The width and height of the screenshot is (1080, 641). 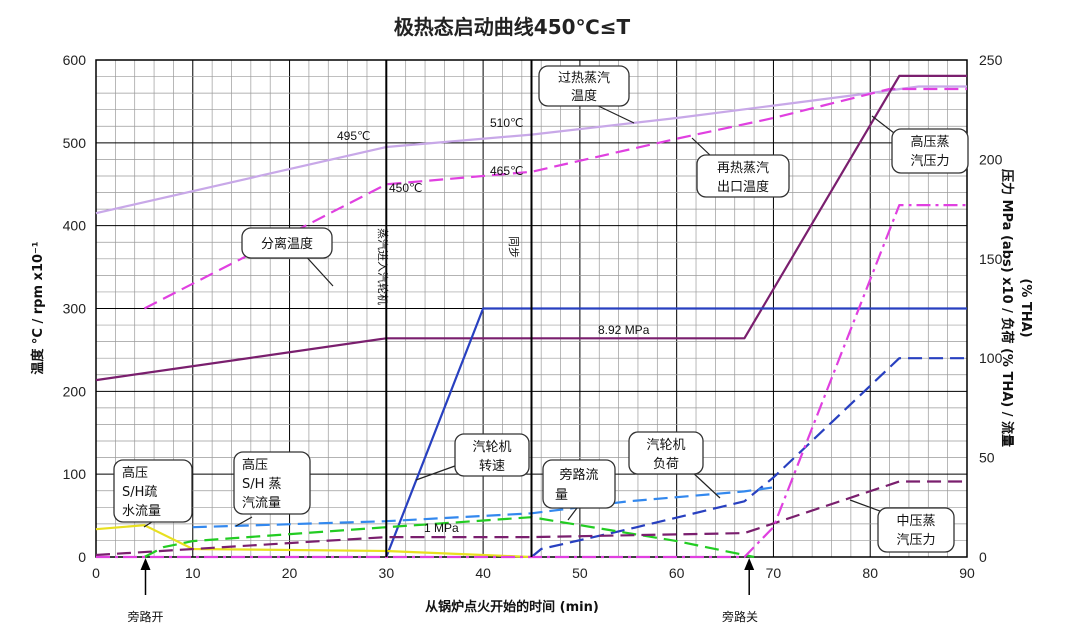 I want to click on callout-hp-steam-pressure: 高压蒸 汽压力, so click(x=920, y=144).